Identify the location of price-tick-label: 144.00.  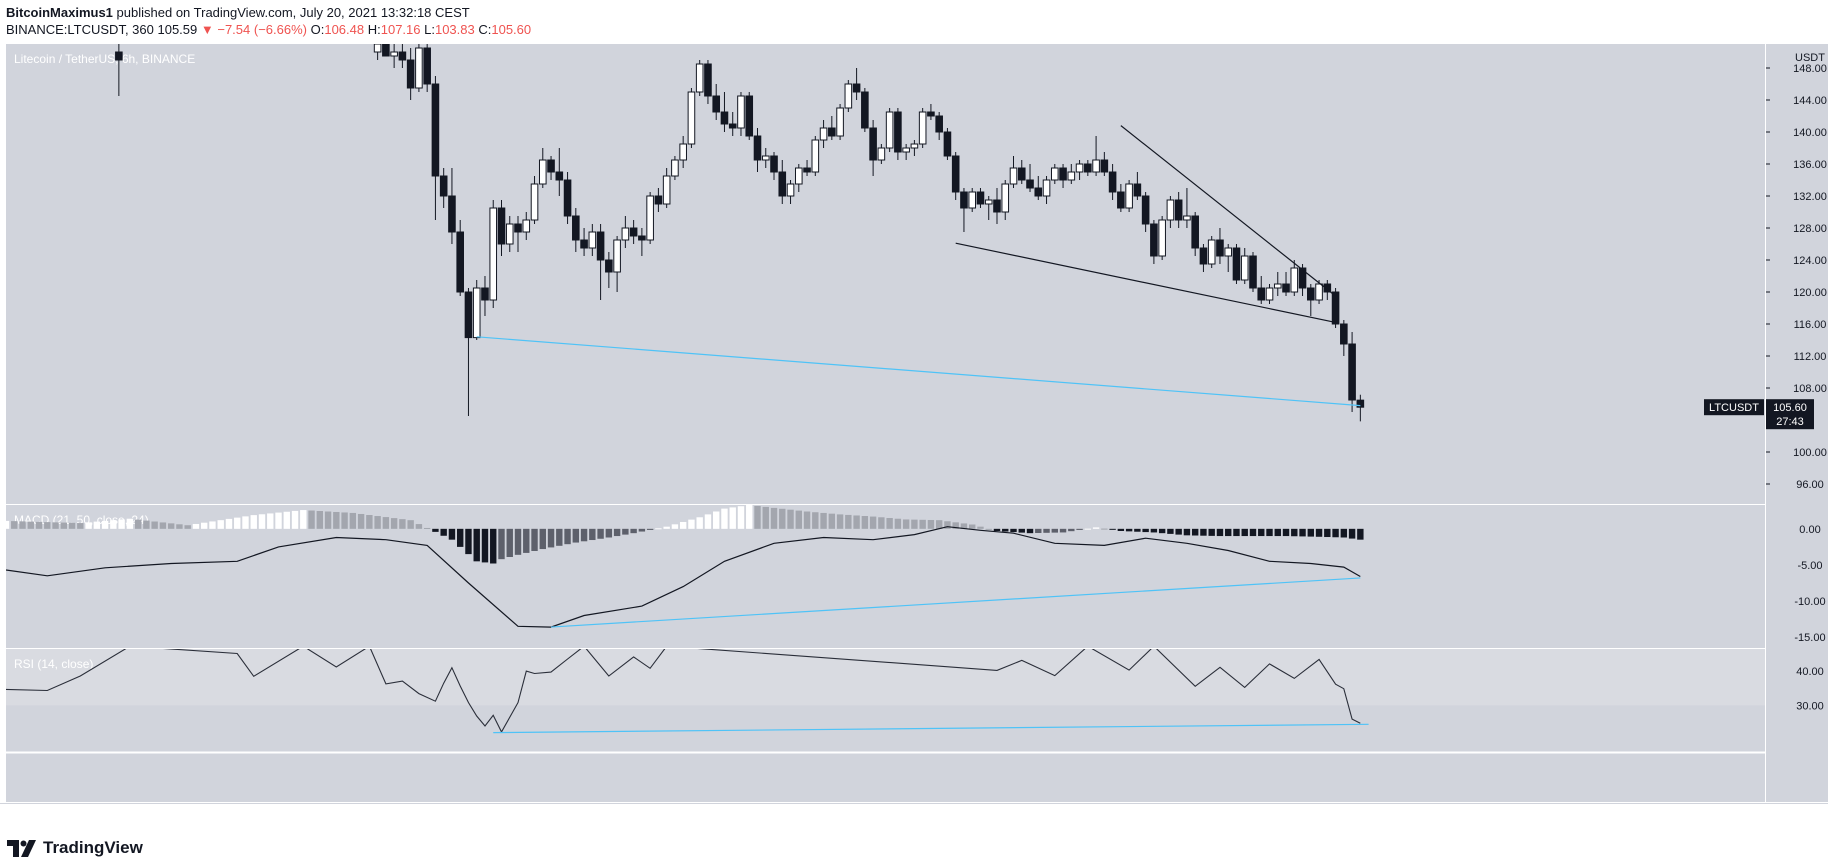
(1810, 101).